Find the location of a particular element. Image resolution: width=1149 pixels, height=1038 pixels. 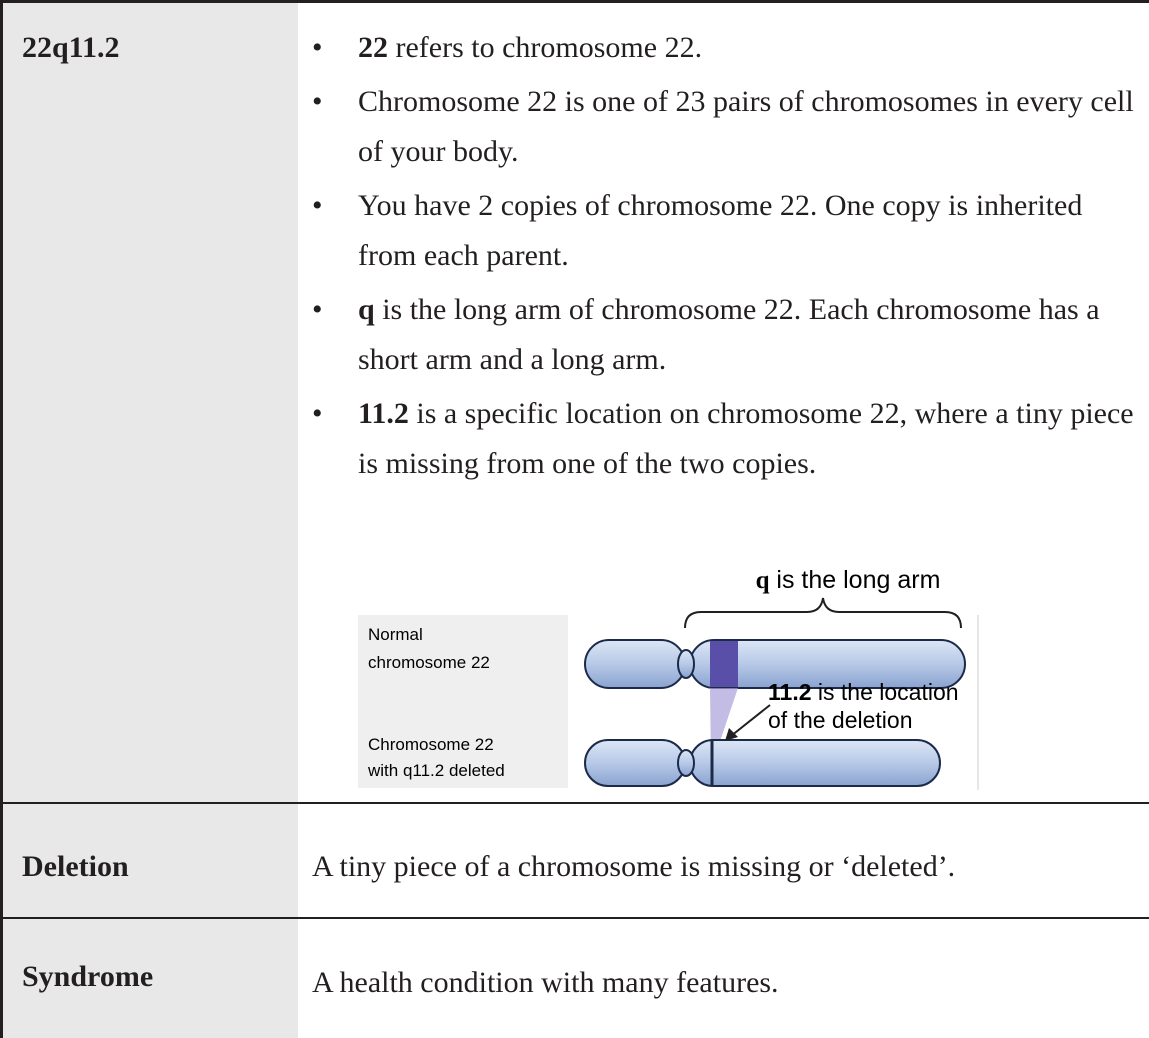

arrow is located at coordinates (750, 720).